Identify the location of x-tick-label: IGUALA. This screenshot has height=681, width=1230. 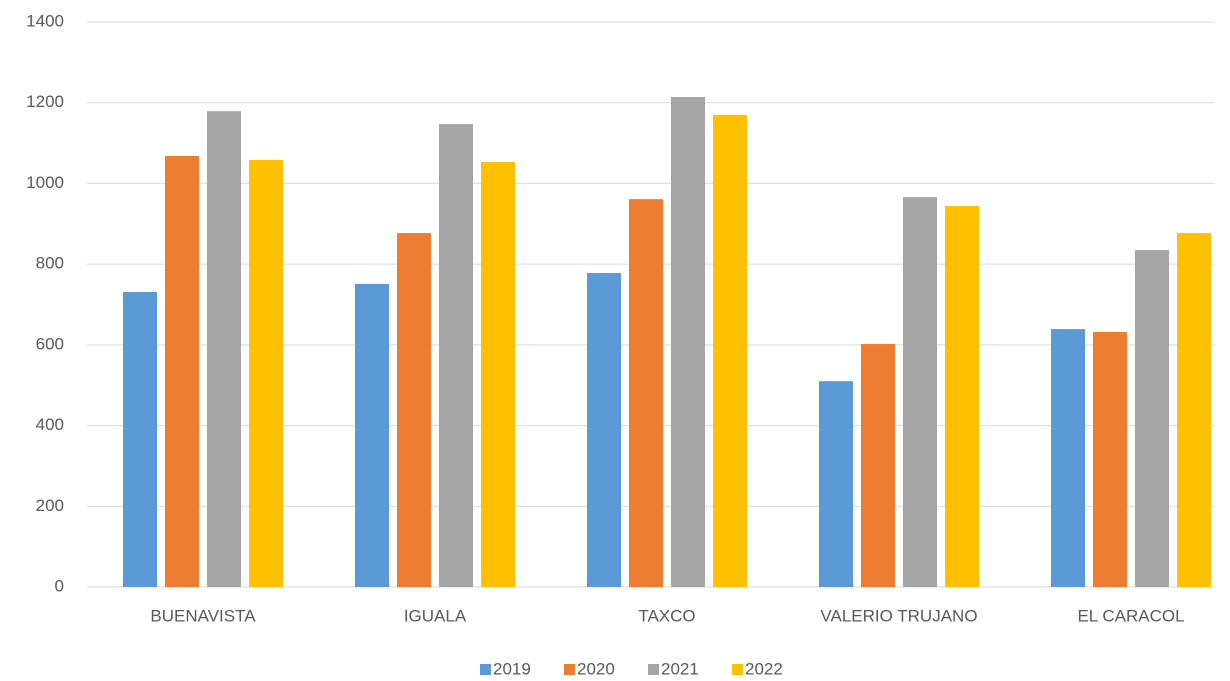
(435, 615).